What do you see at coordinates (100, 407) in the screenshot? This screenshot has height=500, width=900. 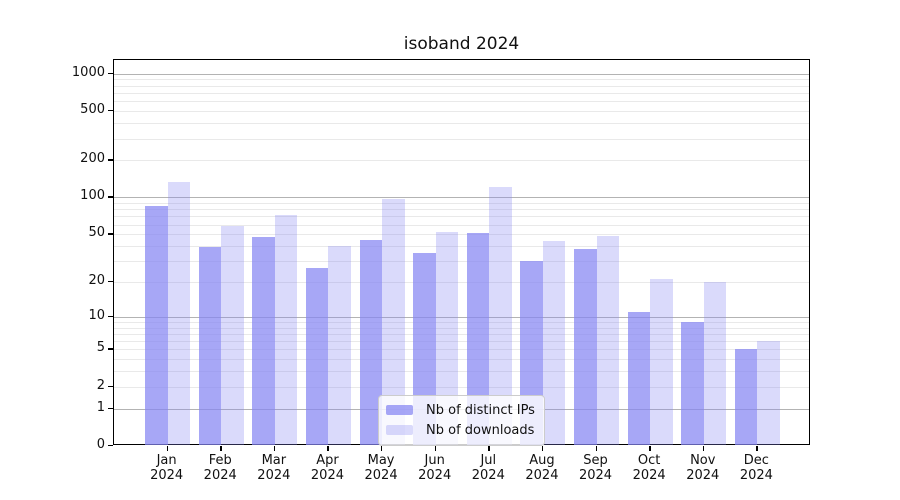 I see `y-tick-label-1: 1` at bounding box center [100, 407].